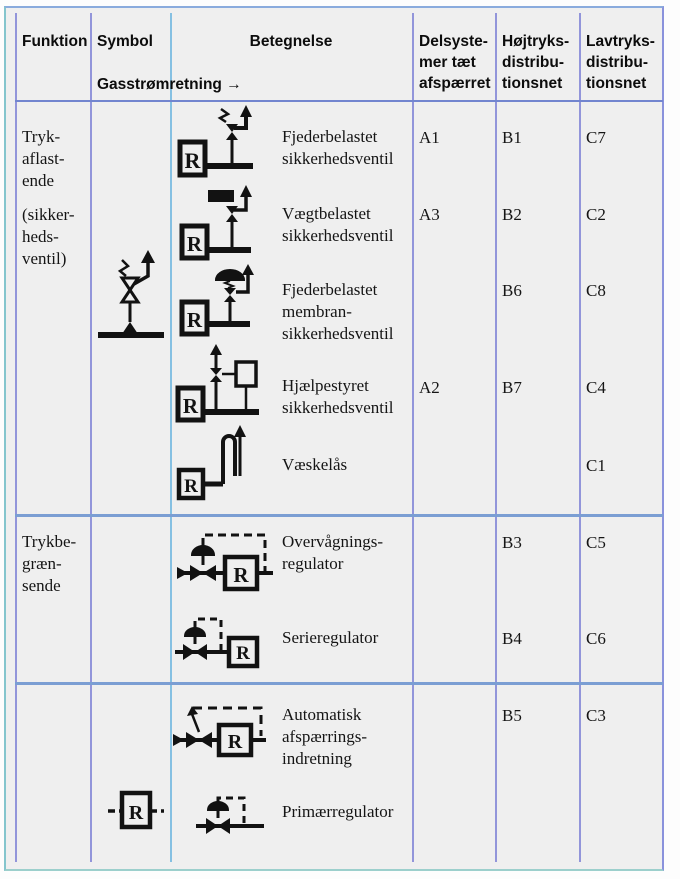 The width and height of the screenshot is (680, 879). What do you see at coordinates (338, 224) in the screenshot?
I see `betegnelse-row2: Vægtbelastet sikkerhedsventil` at bounding box center [338, 224].